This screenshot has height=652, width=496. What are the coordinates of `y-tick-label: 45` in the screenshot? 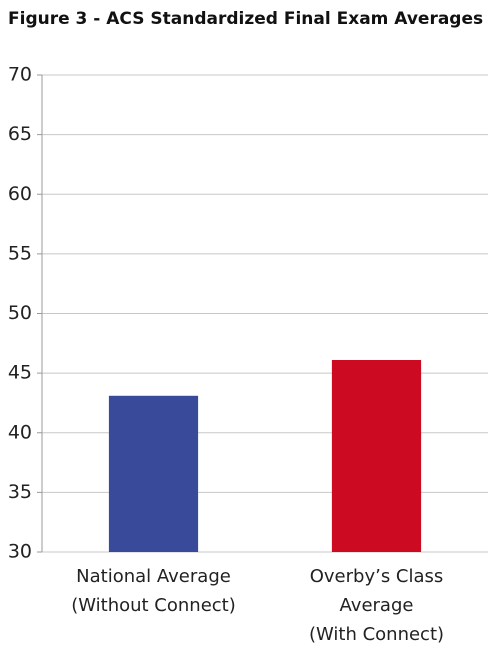 It's located at (20, 373).